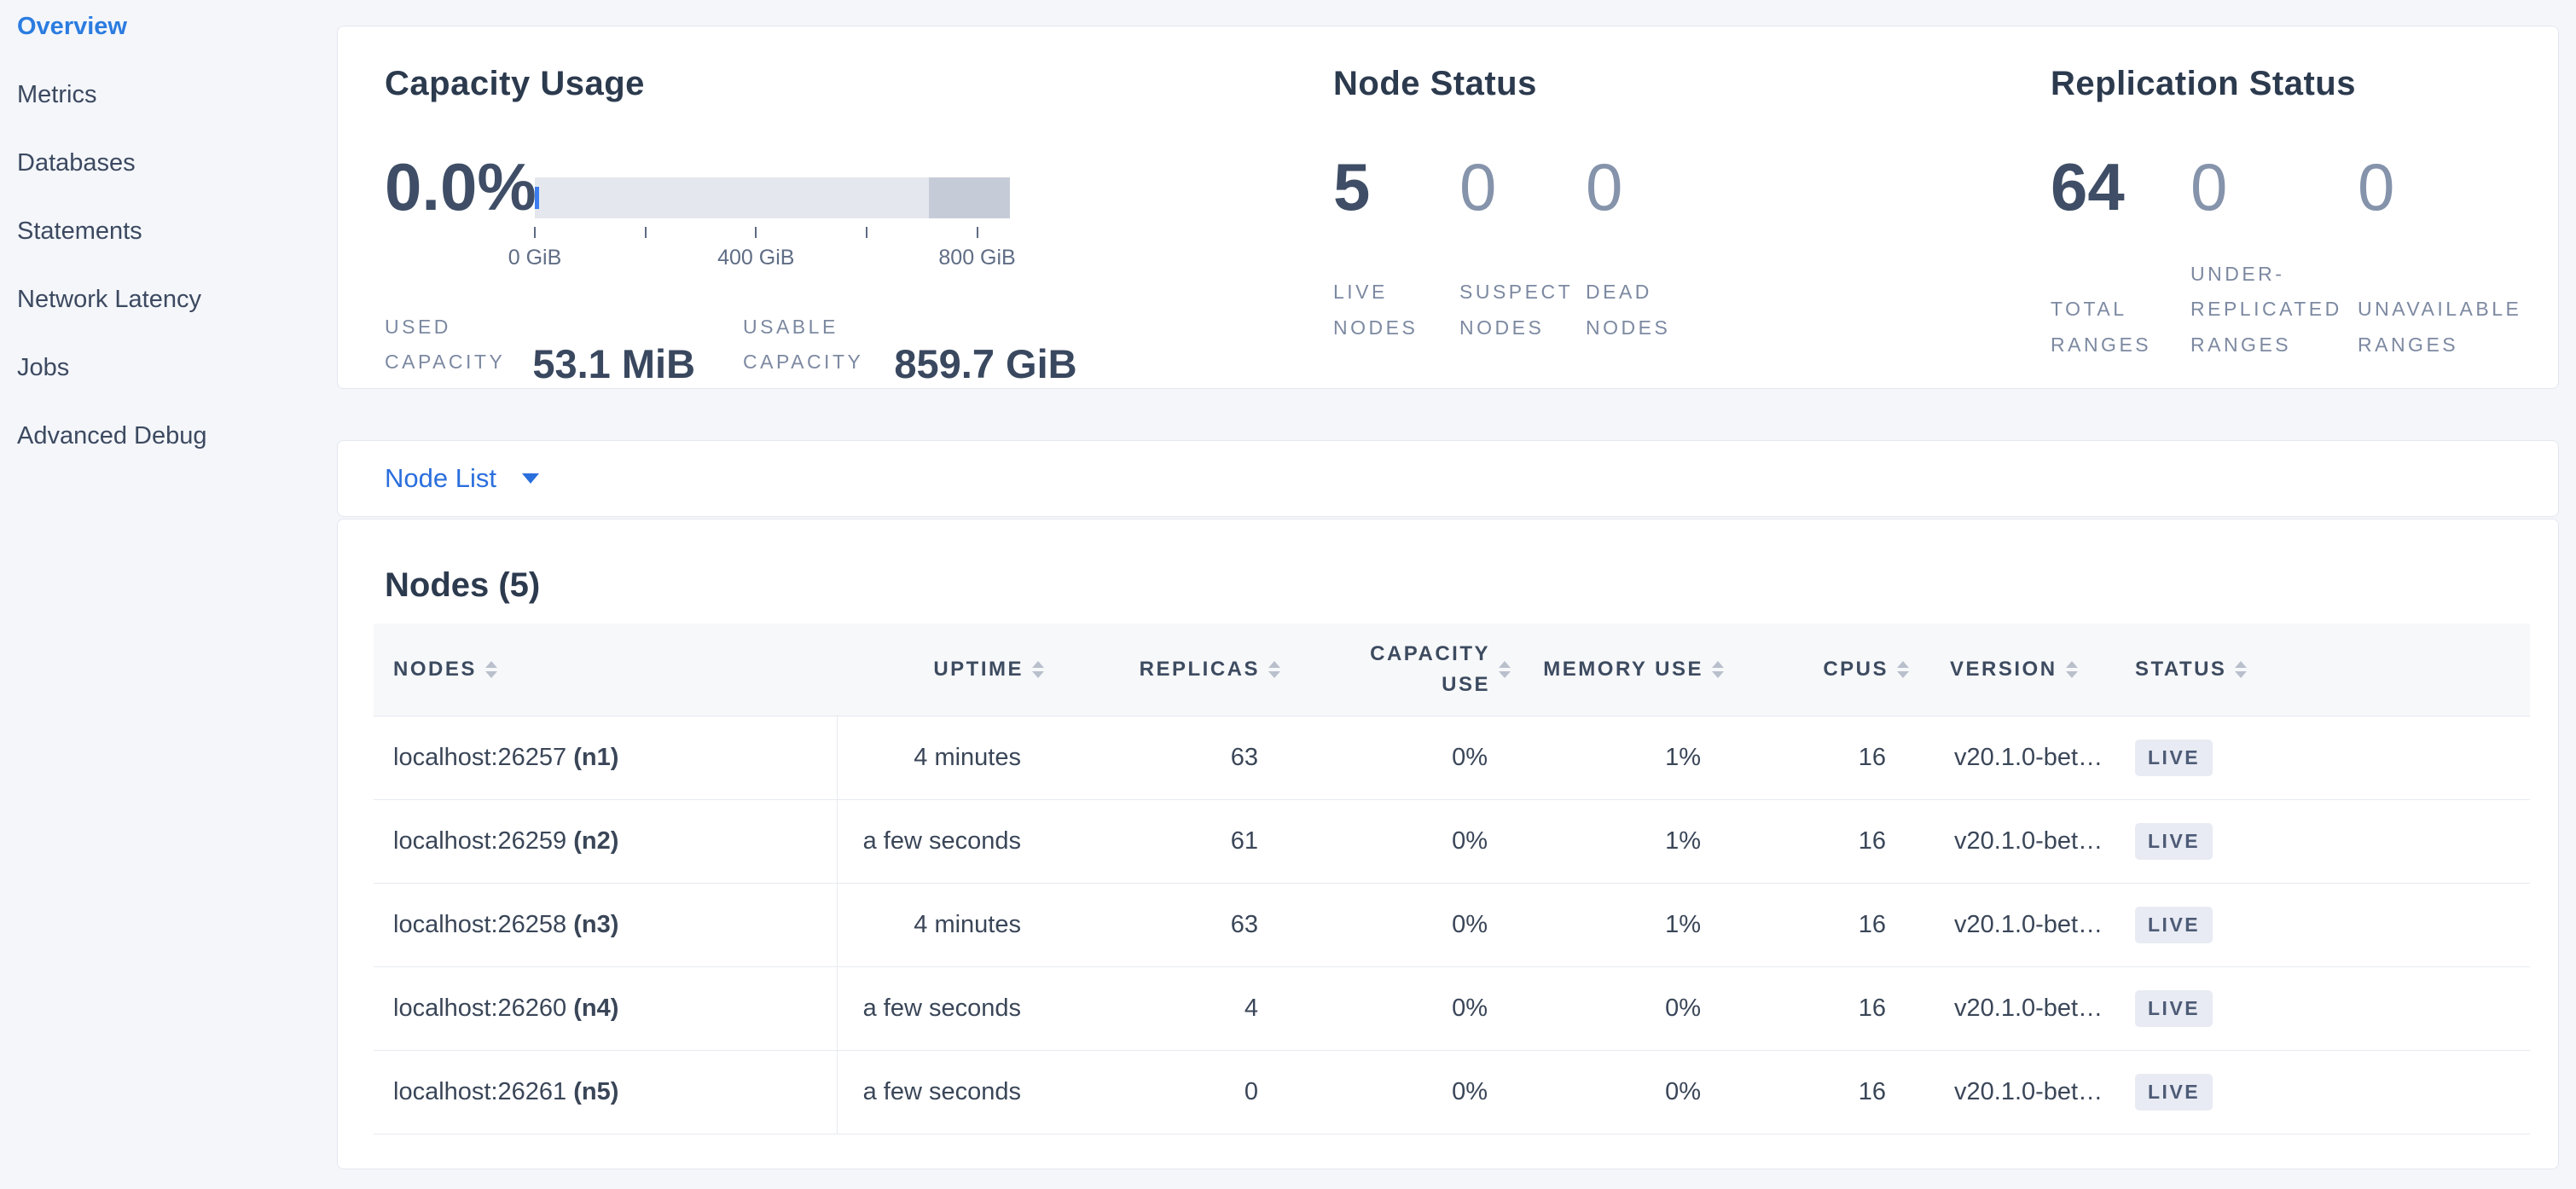  What do you see at coordinates (1396, 310) in the screenshot?
I see `live-nodes-label: LIVE NODES` at bounding box center [1396, 310].